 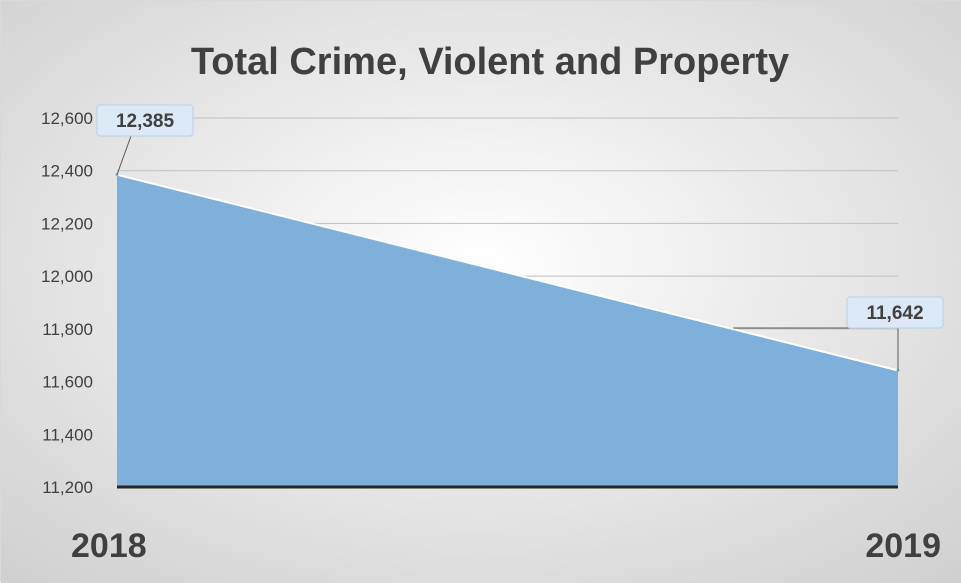 I want to click on y-tick-label: 11,400, so click(x=67, y=434).